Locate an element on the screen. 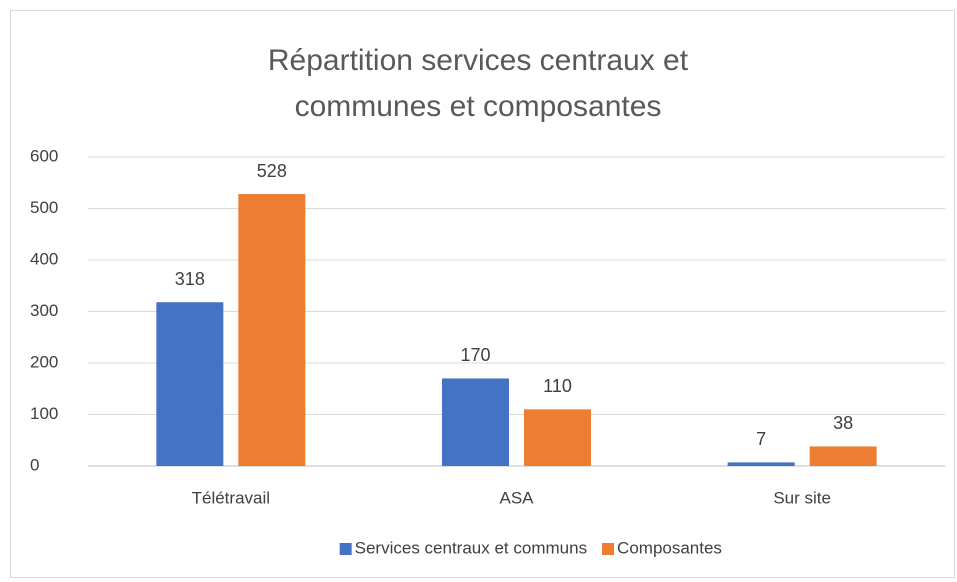  data-label: 318 is located at coordinates (190, 279).